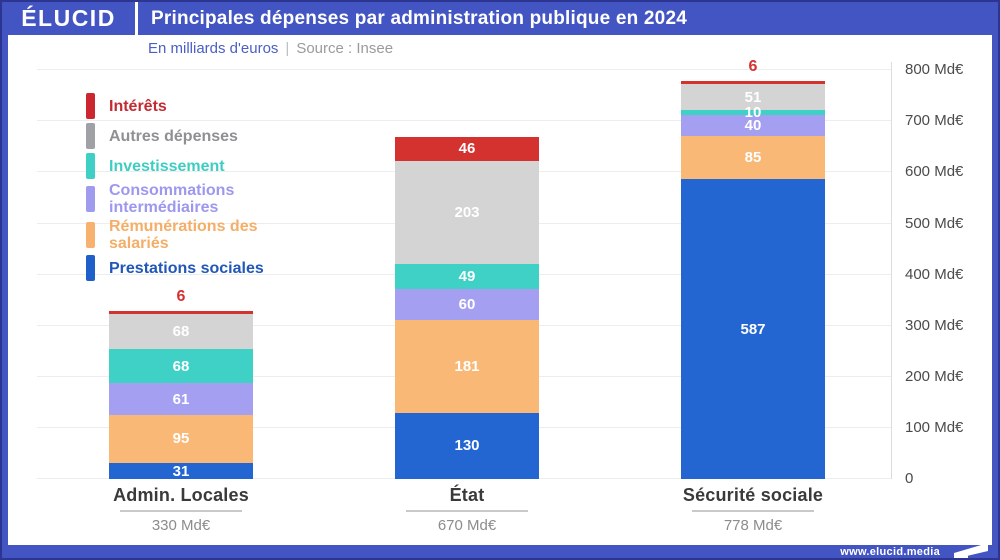  I want to click on bar-segment: 85, so click(753, 157).